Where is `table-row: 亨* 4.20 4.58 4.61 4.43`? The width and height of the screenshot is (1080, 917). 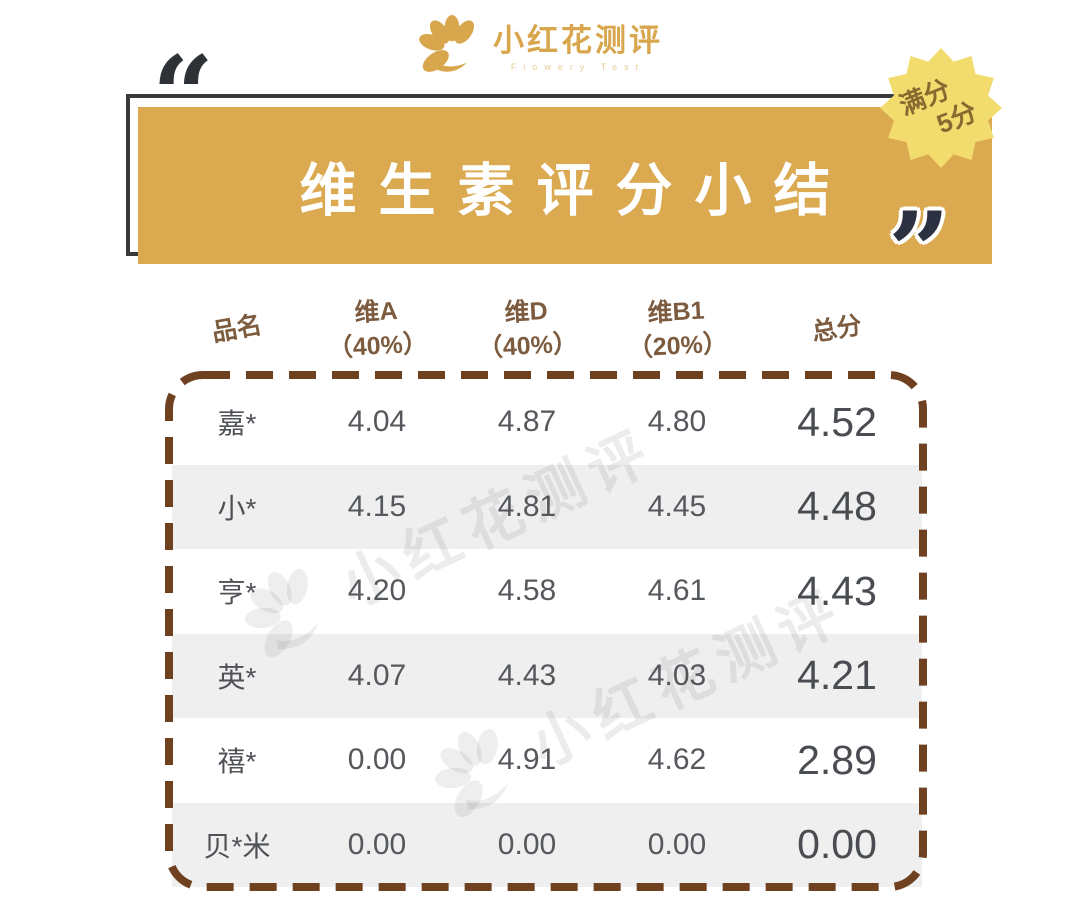
table-row: 亨* 4.20 4.58 4.61 4.43 is located at coordinates (547, 591).